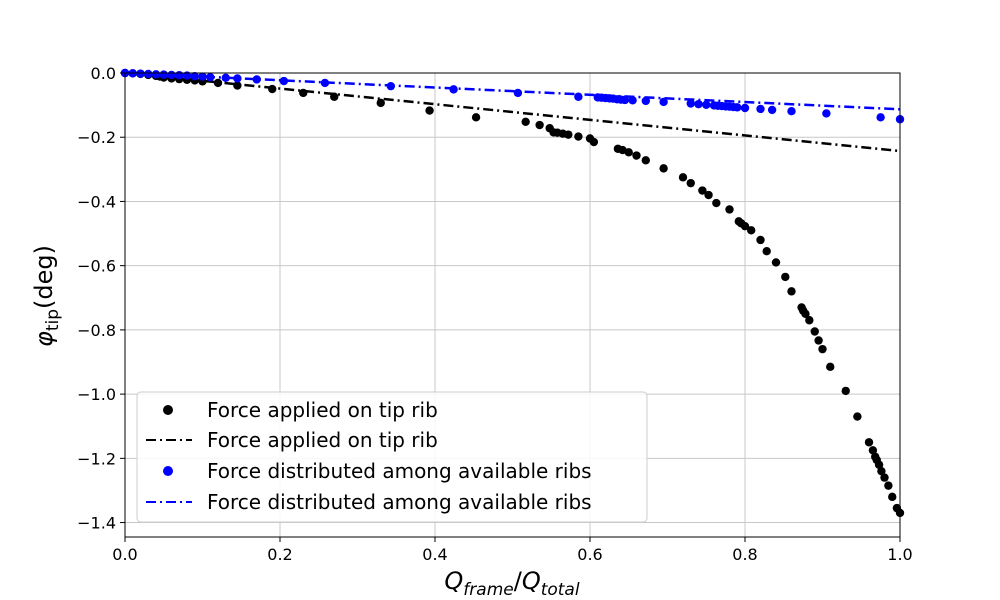 Image resolution: width=1000 pixels, height=600 pixels. Describe the element at coordinates (399, 502) in the screenshot. I see `legend-label-blue-line: Force distributed among available ribs` at that location.